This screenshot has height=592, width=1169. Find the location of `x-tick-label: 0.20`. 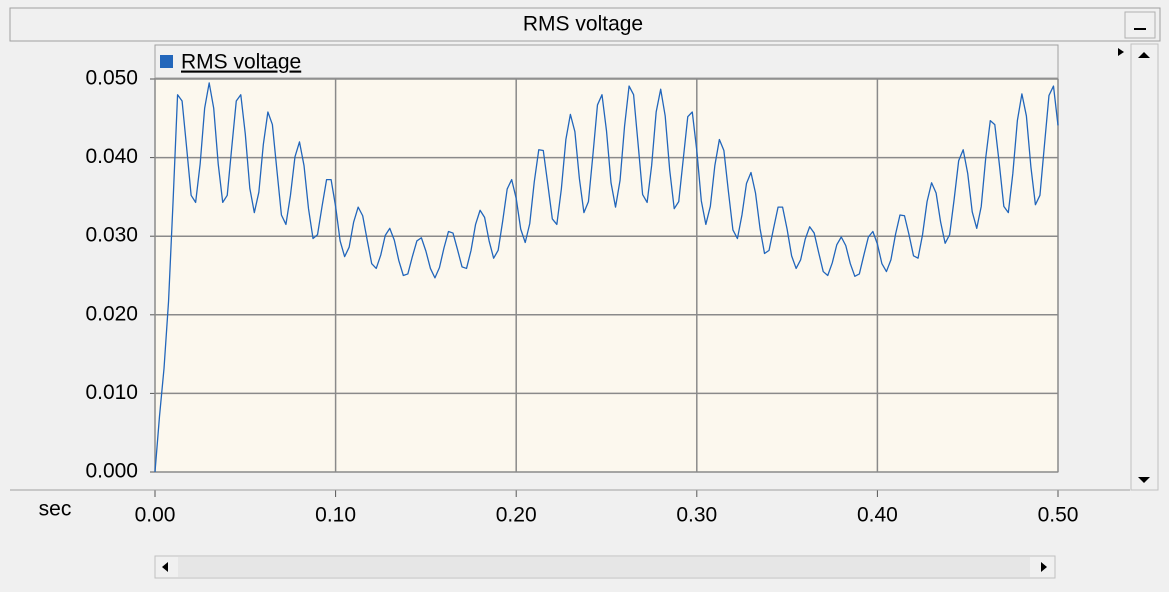

x-tick-label: 0.20 is located at coordinates (516, 515).